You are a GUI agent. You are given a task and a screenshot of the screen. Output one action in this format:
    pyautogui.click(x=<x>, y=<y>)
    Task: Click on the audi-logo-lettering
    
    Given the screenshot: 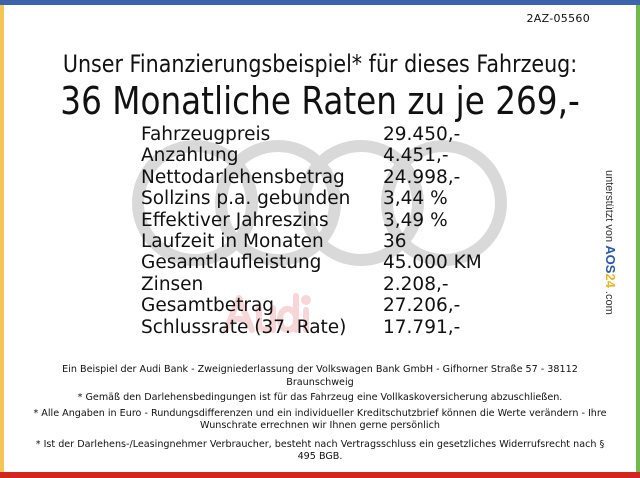 What is the action you would take?
    pyautogui.click(x=267, y=313)
    